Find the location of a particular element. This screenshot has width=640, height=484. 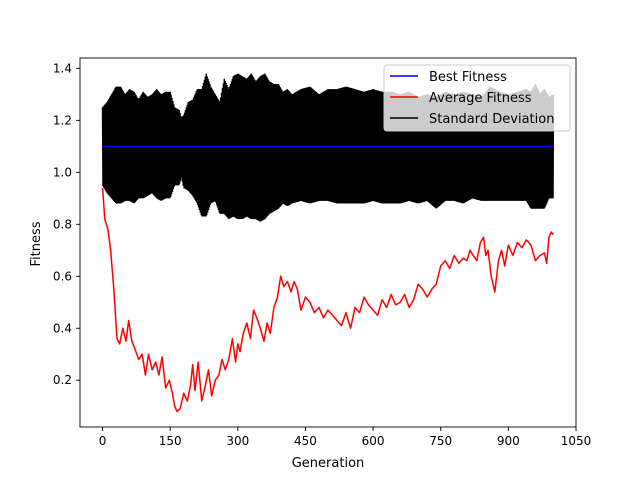

x-tick-label: 1050 is located at coordinates (576, 441).